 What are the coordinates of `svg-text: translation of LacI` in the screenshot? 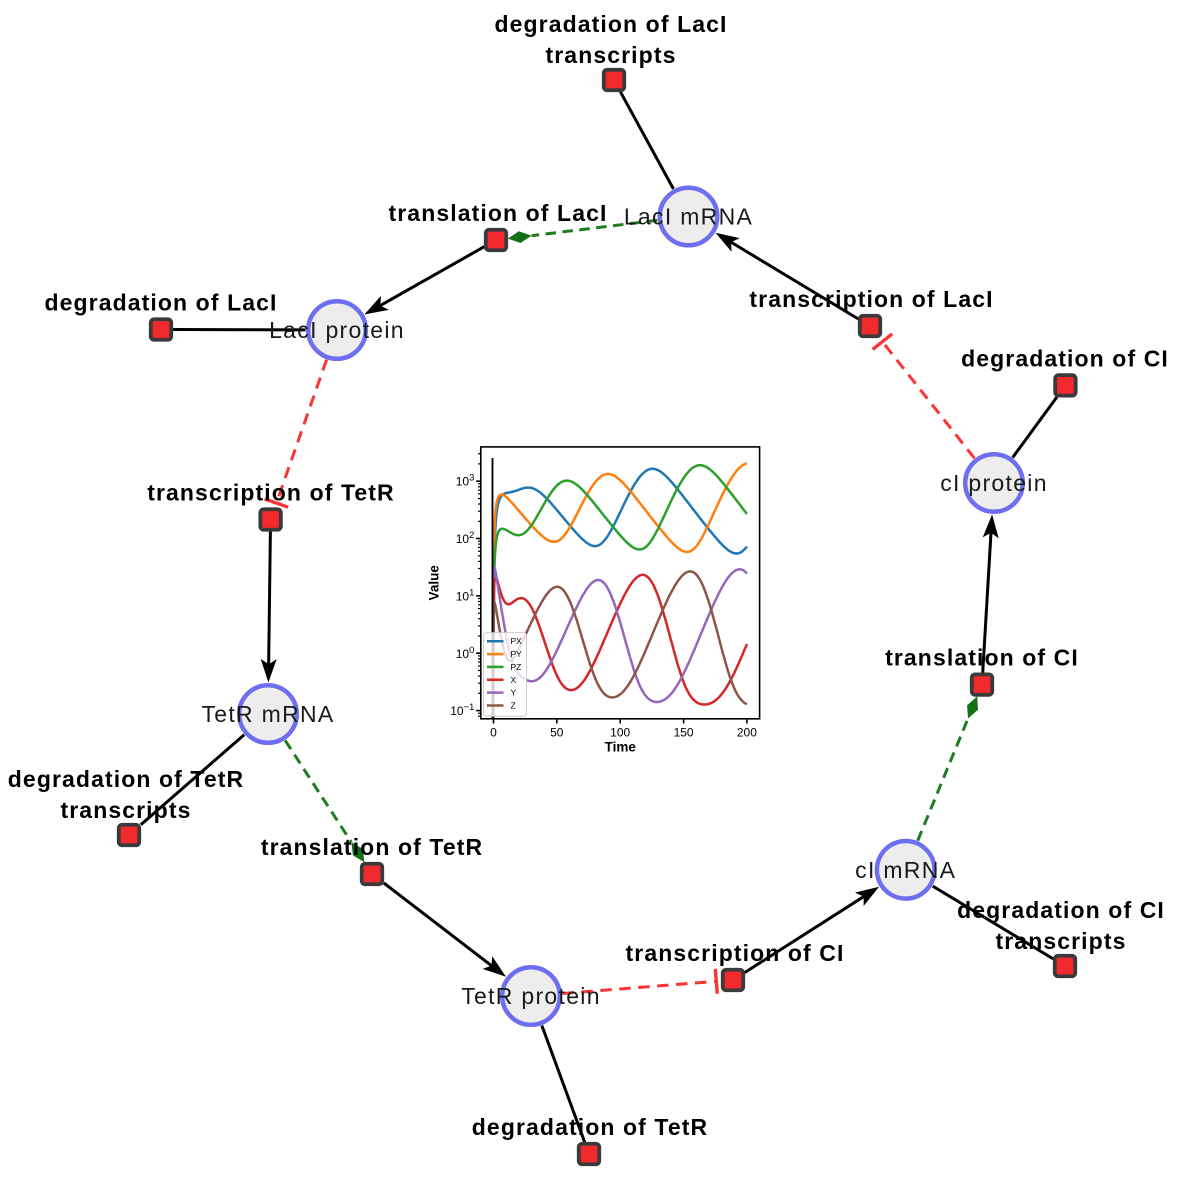 It's located at (498, 213).